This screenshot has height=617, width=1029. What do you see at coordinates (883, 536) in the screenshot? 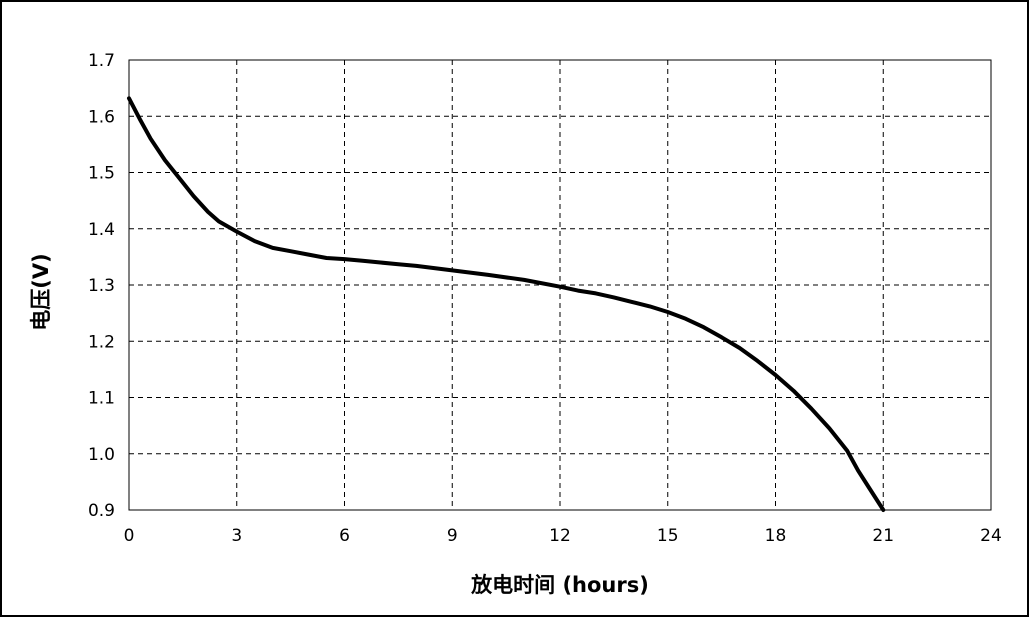
I see `x-tick-label: 21` at bounding box center [883, 536].